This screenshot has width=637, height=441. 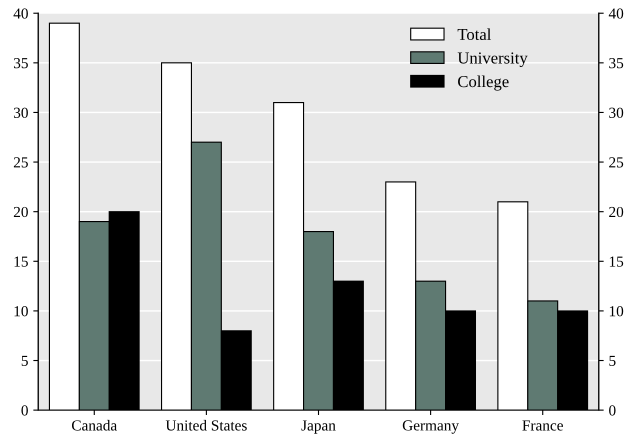 I want to click on legend-label: University, so click(x=493, y=60).